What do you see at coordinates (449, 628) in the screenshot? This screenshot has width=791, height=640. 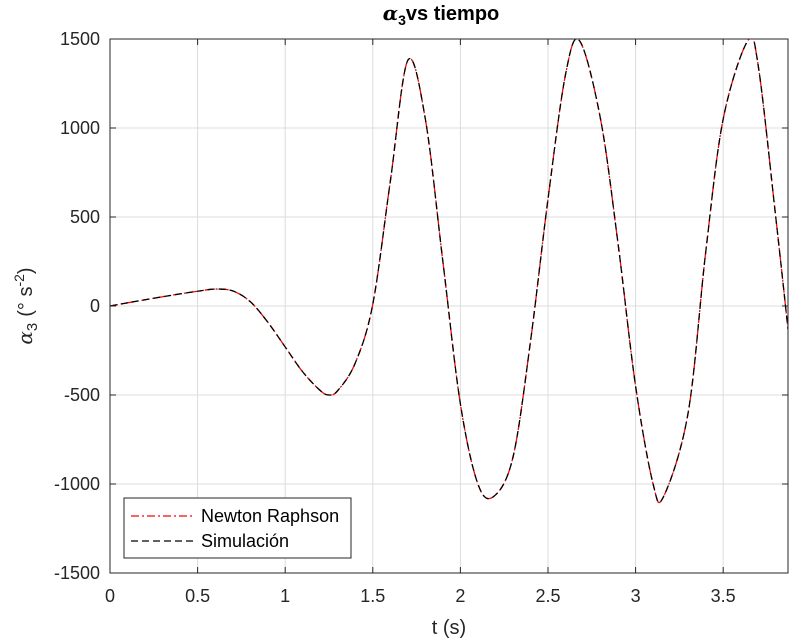 I see `x-axis-label: t (s)` at bounding box center [449, 628].